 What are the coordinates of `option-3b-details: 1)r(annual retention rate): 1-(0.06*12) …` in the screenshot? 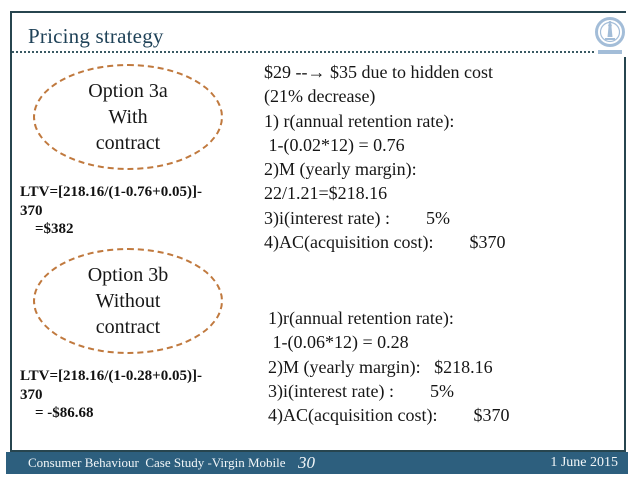 It's located at (388, 366).